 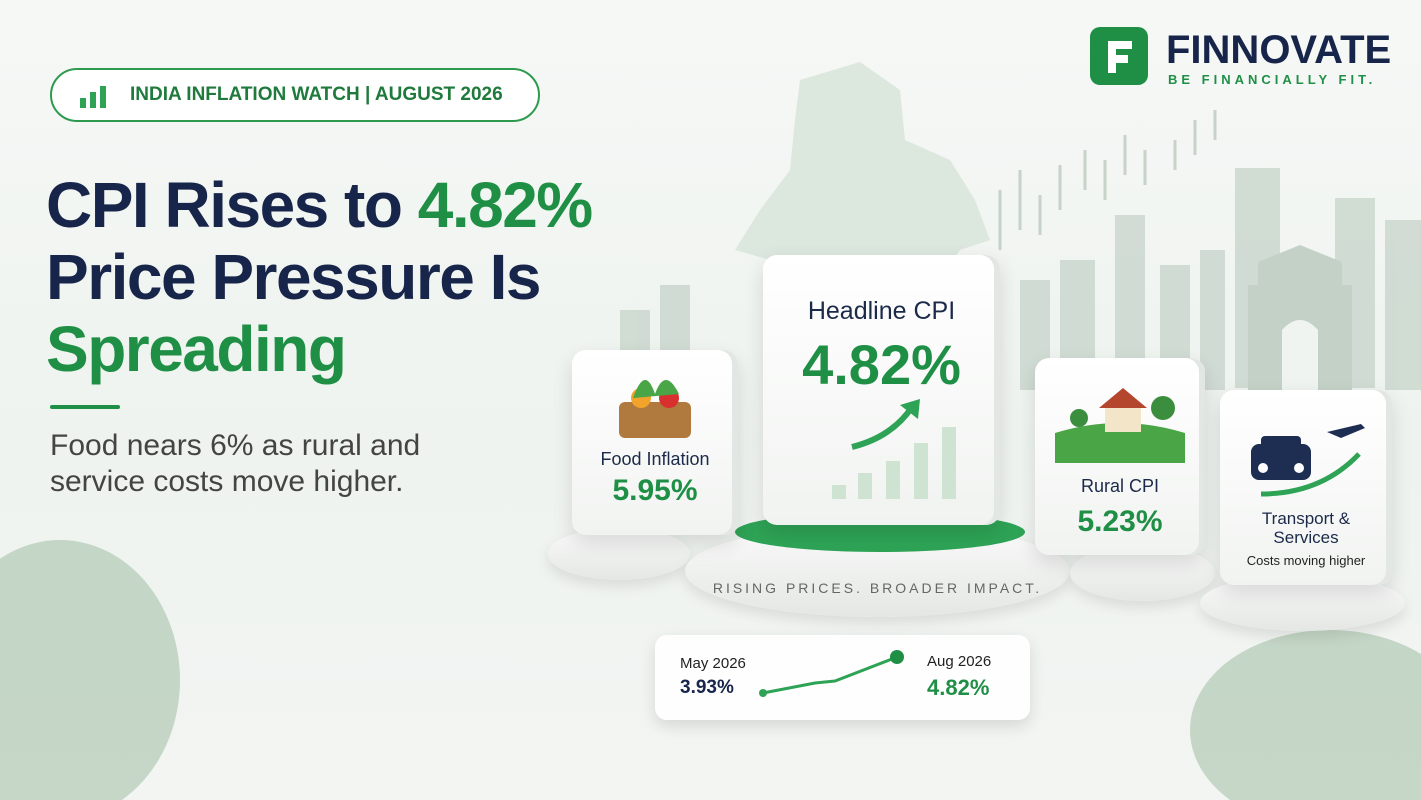 What do you see at coordinates (881, 364) in the screenshot?
I see `card-value: 4.82%` at bounding box center [881, 364].